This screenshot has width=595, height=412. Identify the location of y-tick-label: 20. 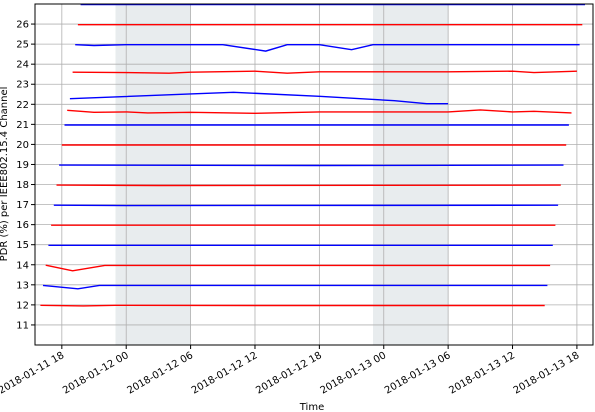
(22, 145).